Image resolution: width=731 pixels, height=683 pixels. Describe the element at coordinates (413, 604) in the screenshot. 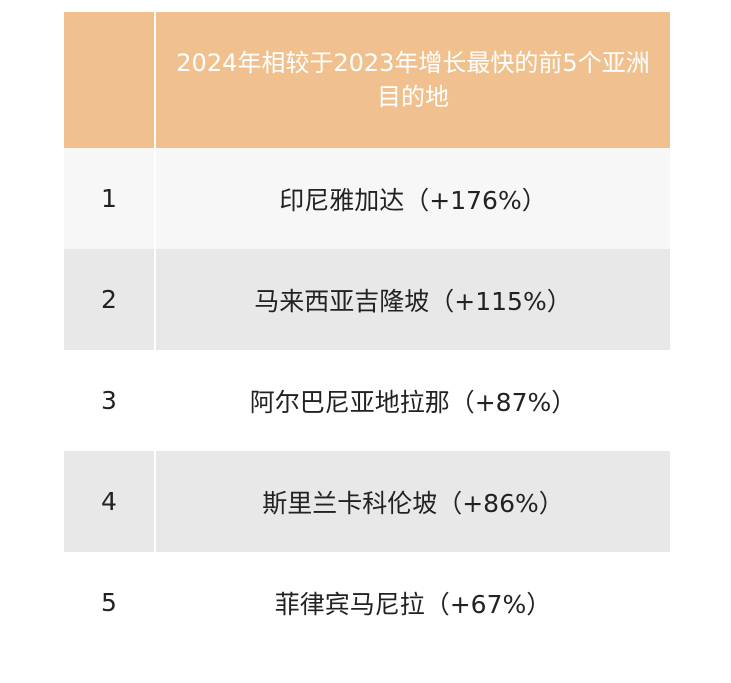

I see `destination-cell: 菲律宾马尼拉（+67%）` at that location.